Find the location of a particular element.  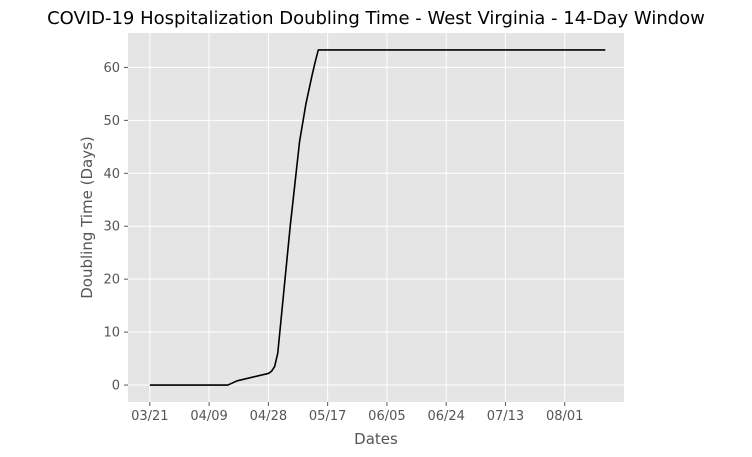

x-tick-label: 03/21 is located at coordinates (149, 416).